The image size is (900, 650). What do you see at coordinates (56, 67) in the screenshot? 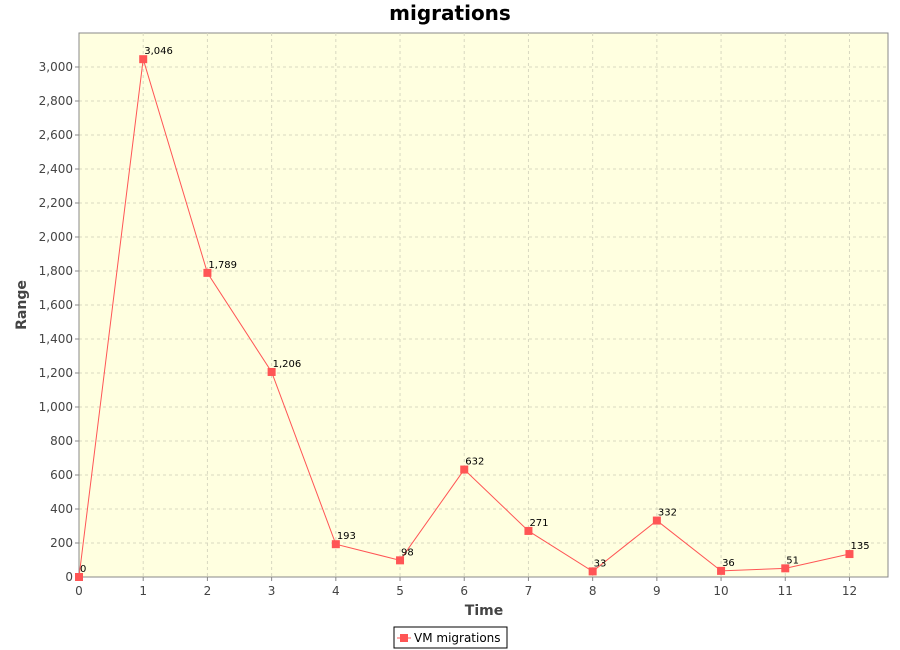
I see `y-tick-label: 3,000` at bounding box center [56, 67].